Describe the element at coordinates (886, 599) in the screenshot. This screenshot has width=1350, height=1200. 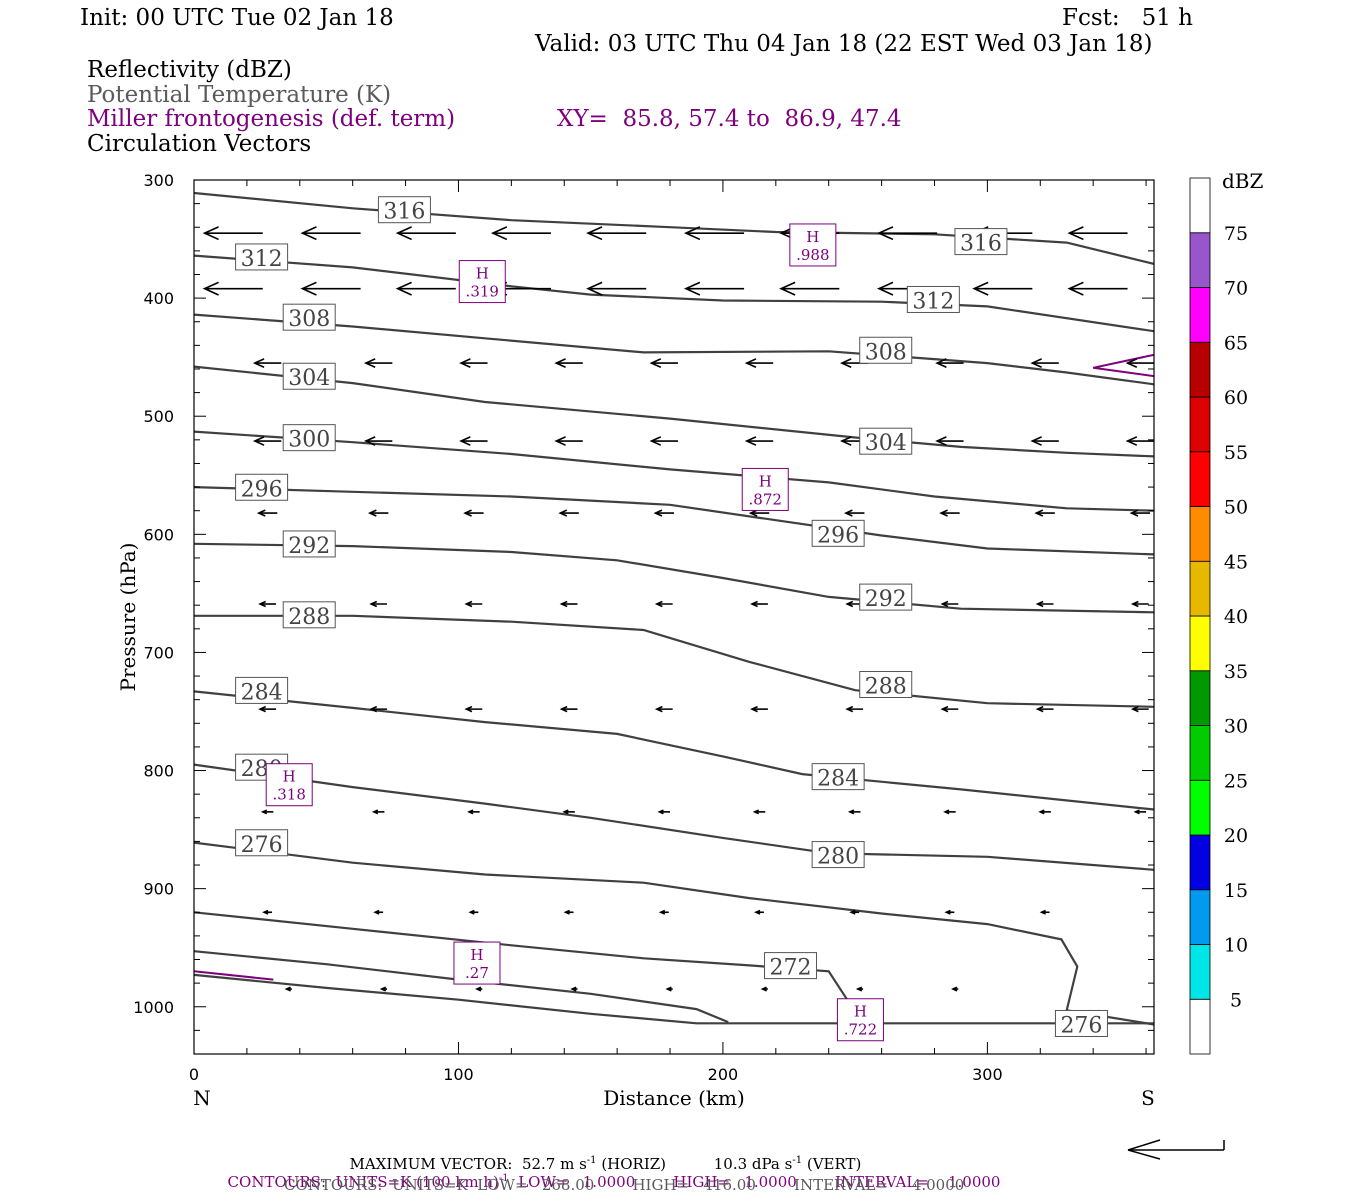
I see `svg-text: 292` at that location.